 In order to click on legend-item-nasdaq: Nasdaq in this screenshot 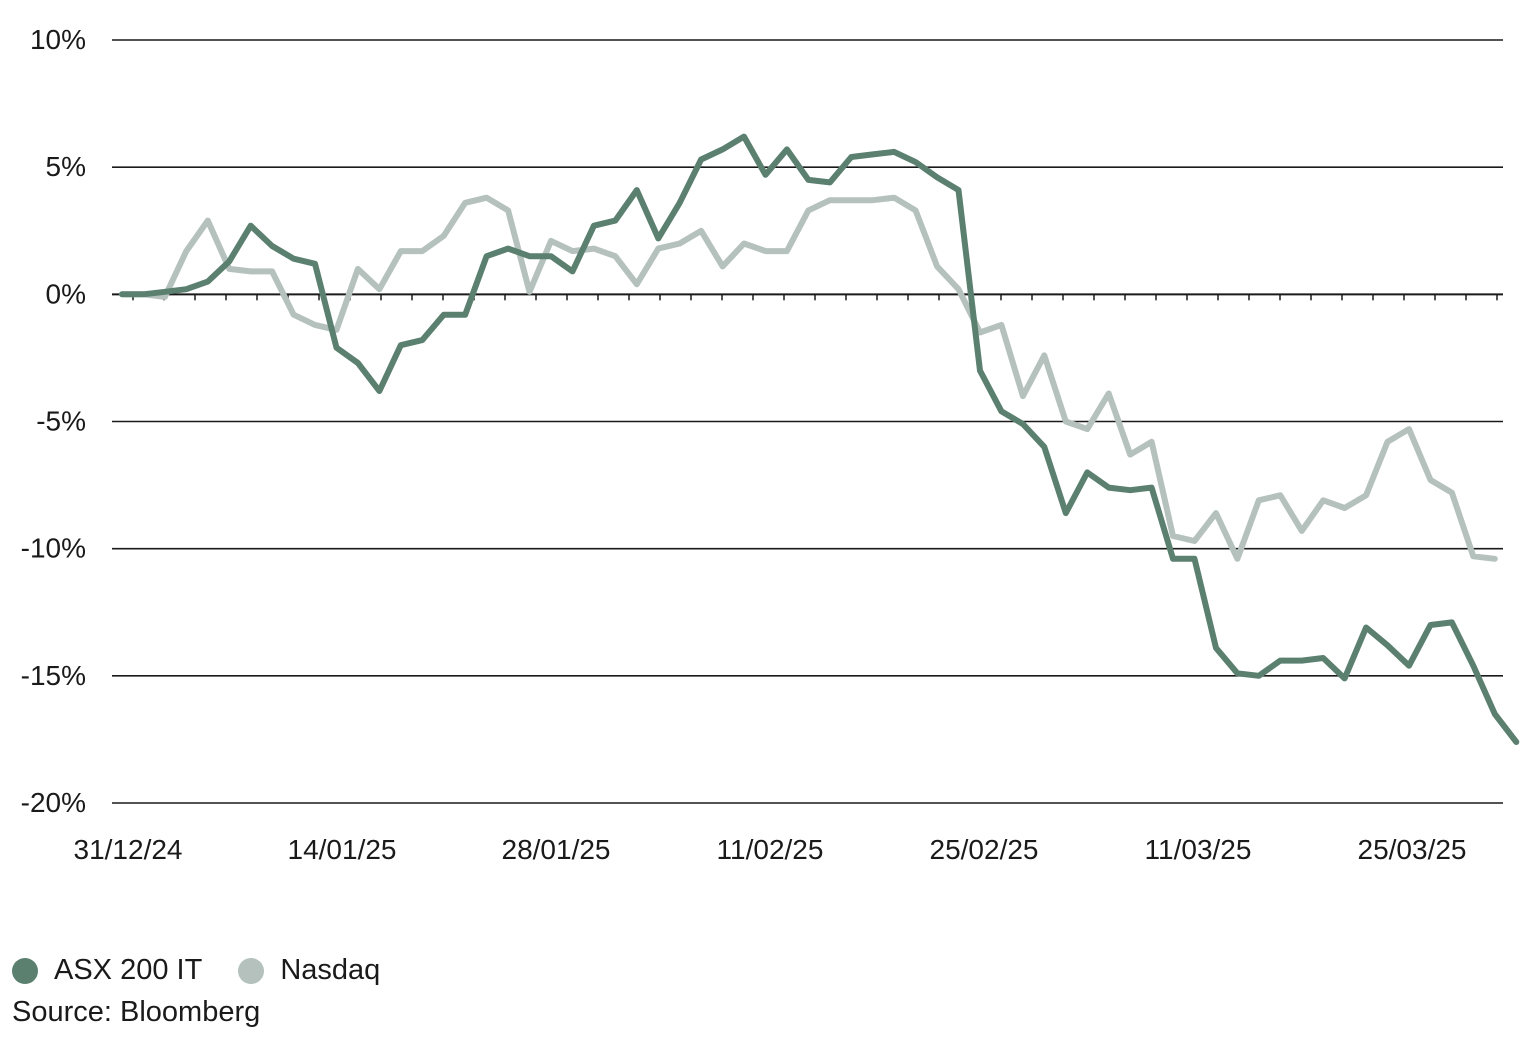, I will do `click(309, 970)`.